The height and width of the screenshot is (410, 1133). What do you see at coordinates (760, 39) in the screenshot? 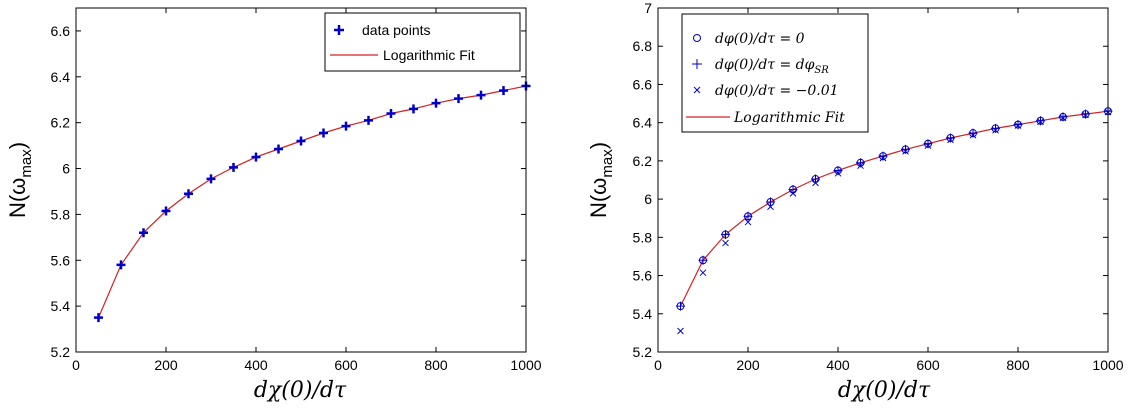
I see `legend-label-dphi-zero: dφ(0)/dτ = 0` at bounding box center [760, 39].